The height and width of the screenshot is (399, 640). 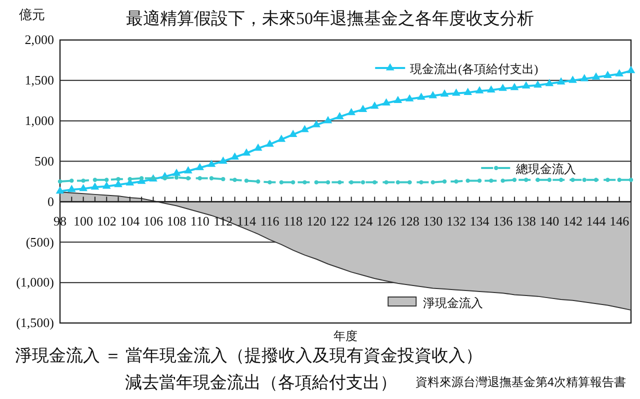 What do you see at coordinates (340, 221) in the screenshot?
I see `x-tick-label: 122` at bounding box center [340, 221].